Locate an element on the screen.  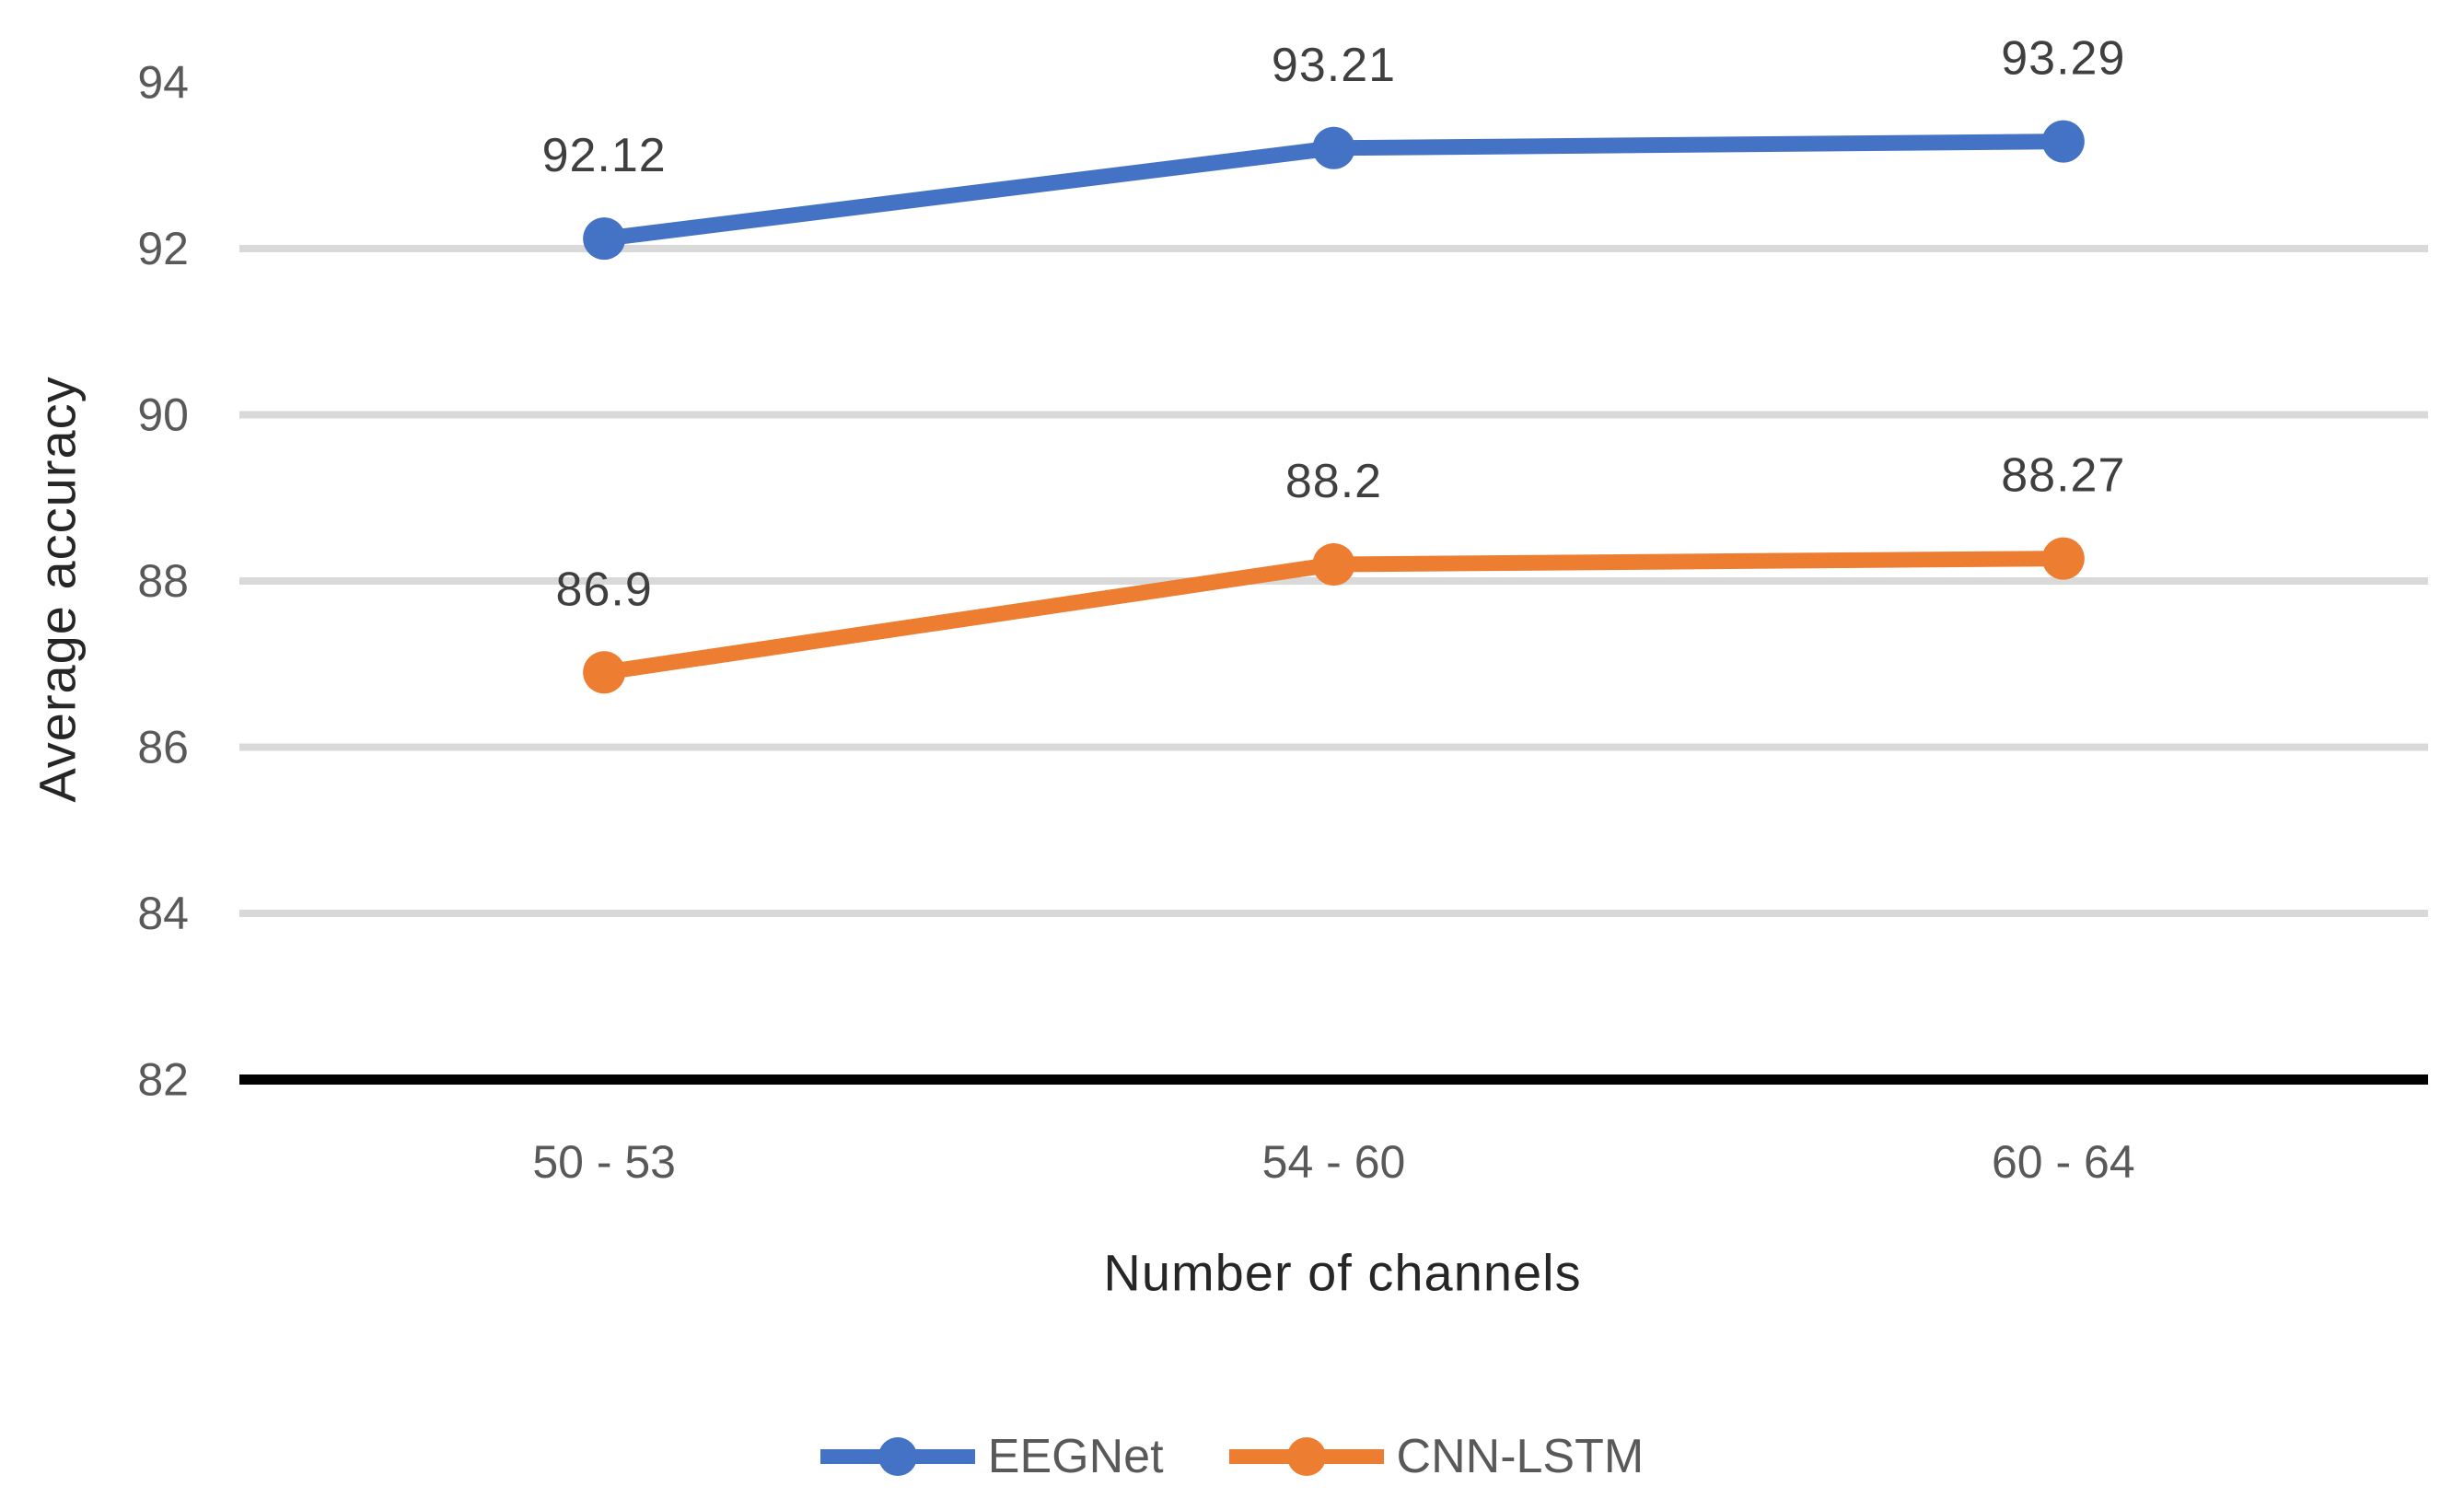
data-label-eegnet: 93.29 is located at coordinates (2063, 59).